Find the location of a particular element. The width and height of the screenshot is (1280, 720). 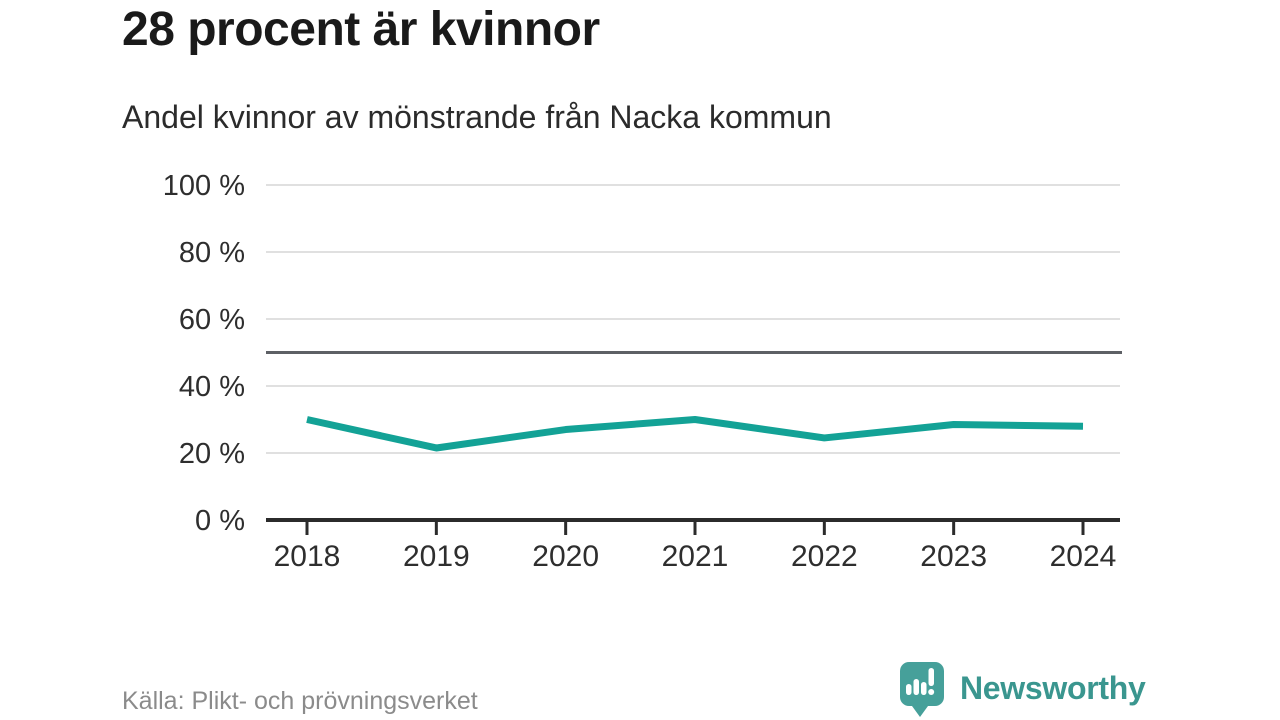

newsworthy-logo-icon is located at coordinates (922, 689).